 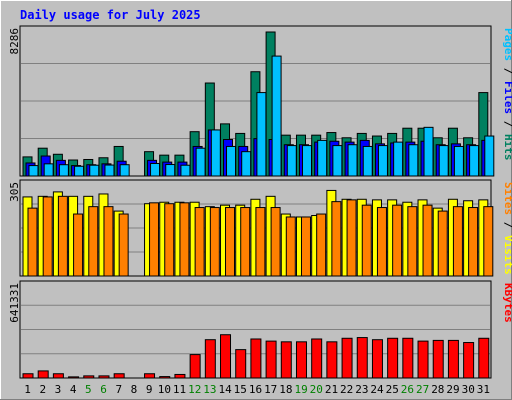 I want to click on panel-hits-legend: Pages / Files / Hits, so click(x=507, y=94).